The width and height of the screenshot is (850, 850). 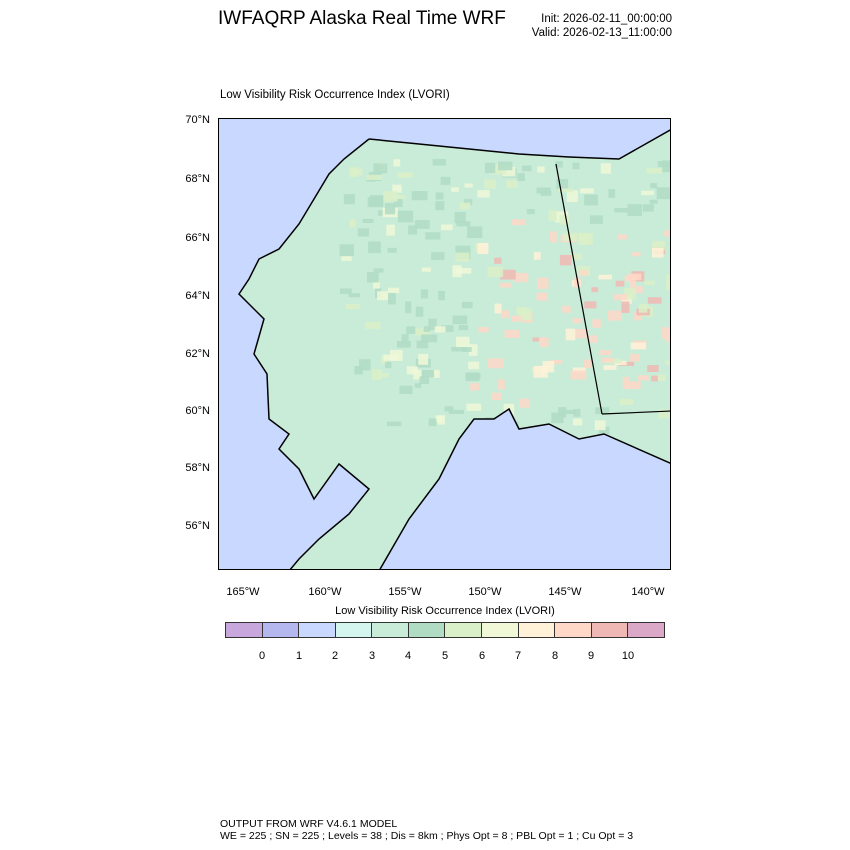 What do you see at coordinates (335, 656) in the screenshot?
I see `colorbar-label: 2` at bounding box center [335, 656].